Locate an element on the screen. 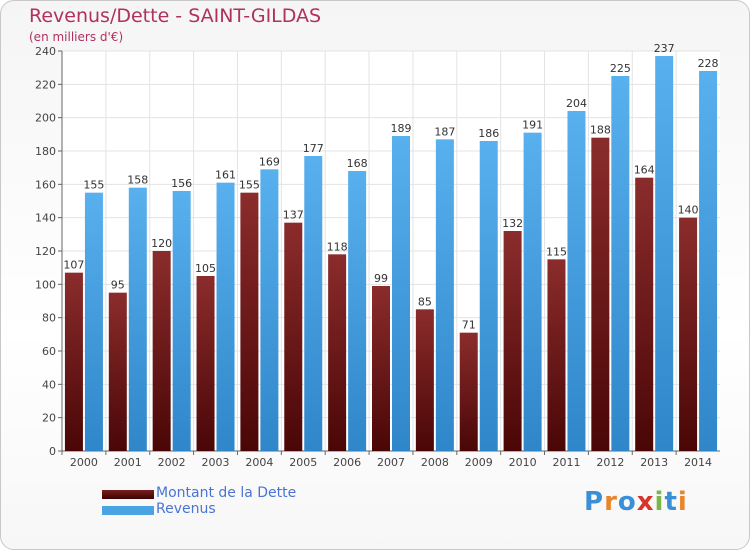 The height and width of the screenshot is (550, 750). chart-title: Revenus/Dette - SAINT-GILDAS is located at coordinates (175, 16).